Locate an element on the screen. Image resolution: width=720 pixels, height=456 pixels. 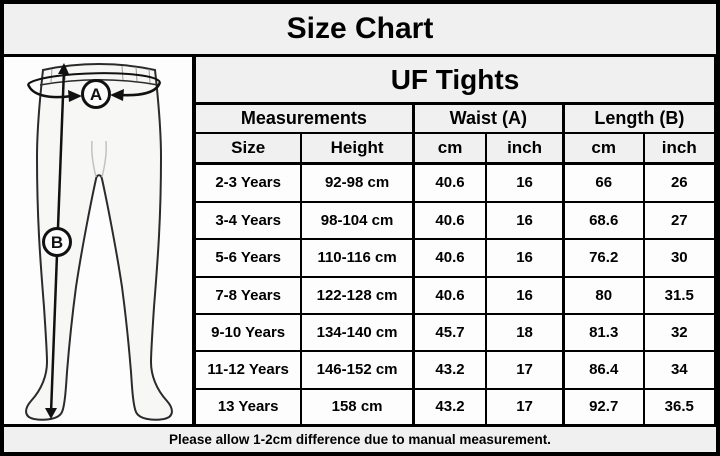
length-label-badge: B is located at coordinates (57, 242).